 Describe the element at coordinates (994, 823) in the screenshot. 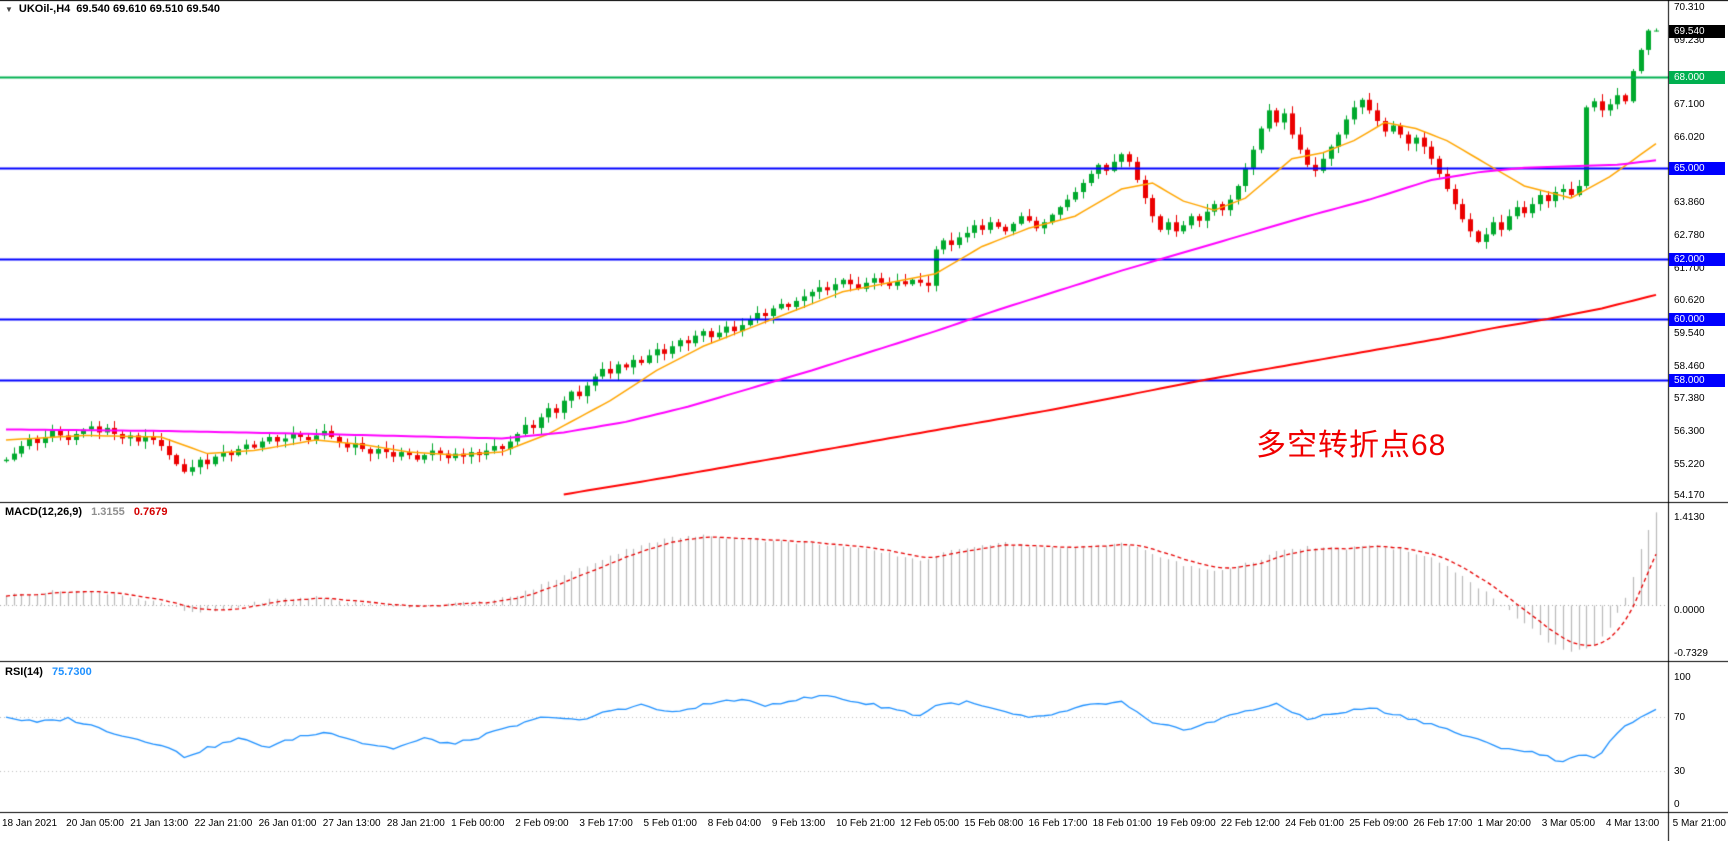

I see `time-axis-label: 15 Feb 08:00` at that location.